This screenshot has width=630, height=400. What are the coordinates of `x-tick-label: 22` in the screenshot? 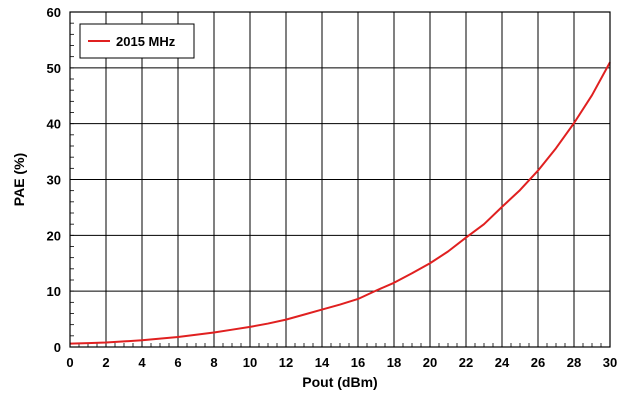 It's located at (466, 362).